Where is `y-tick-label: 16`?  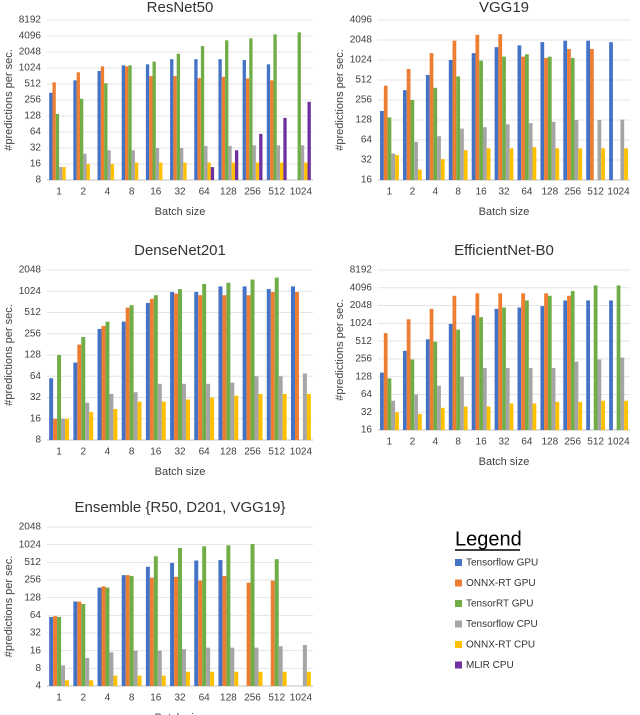 y-tick-label: 16 is located at coordinates (36, 650).